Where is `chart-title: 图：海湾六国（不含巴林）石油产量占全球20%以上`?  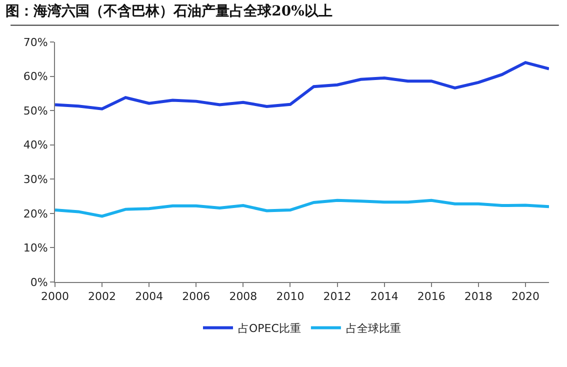 chart-title: 图：海湾六国（不含巴林）石油产量占全球20%以上 is located at coordinates (169, 11).